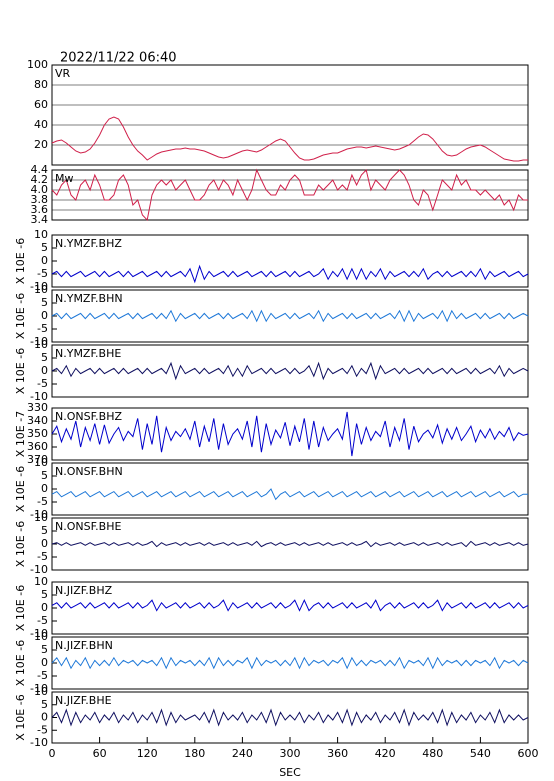  What do you see at coordinates (40, 209) in the screenshot?
I see `y-tick-label: 3.6` at bounding box center [40, 209].